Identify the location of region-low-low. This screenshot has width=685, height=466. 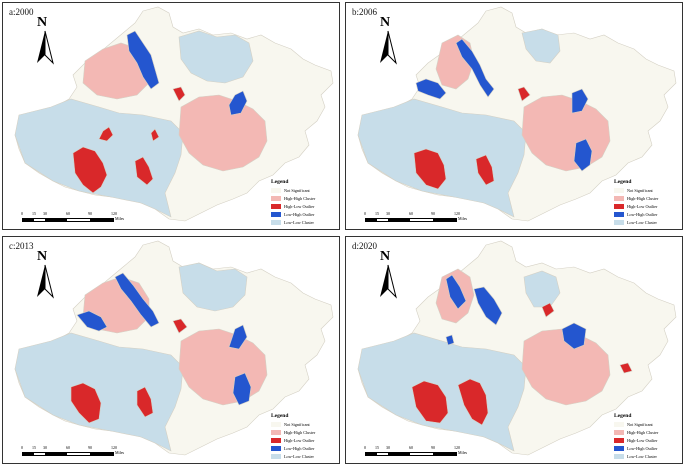
(131, 357).